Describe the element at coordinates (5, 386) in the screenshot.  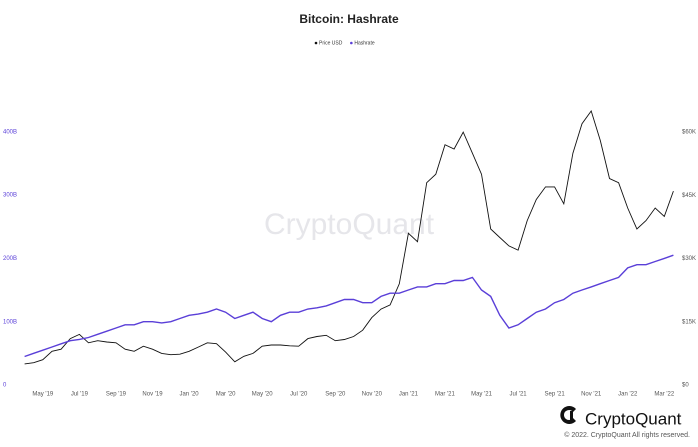
I see `y-tick-label: 0` at that location.